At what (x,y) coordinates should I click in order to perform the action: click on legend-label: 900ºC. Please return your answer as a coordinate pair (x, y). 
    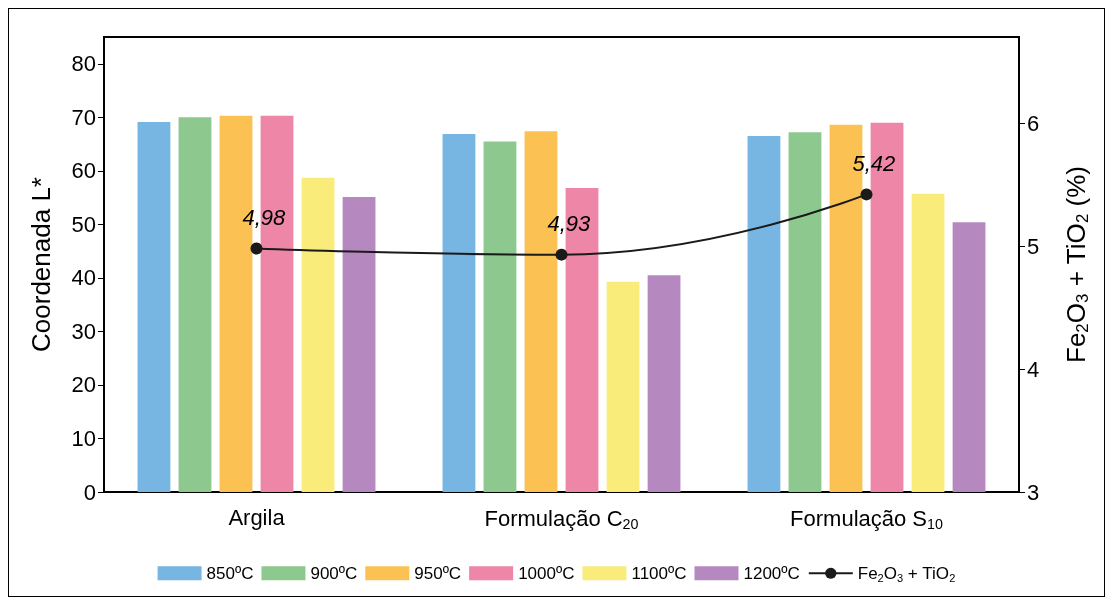
    Looking at the image, I should click on (334, 573).